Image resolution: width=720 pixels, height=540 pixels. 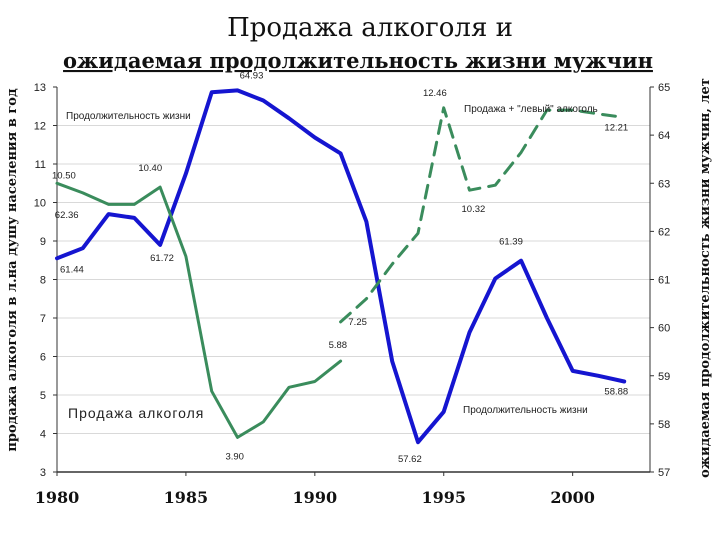 What do you see at coordinates (664, 377) in the screenshot?
I see `right-tick-label-2: 59` at bounding box center [664, 377].